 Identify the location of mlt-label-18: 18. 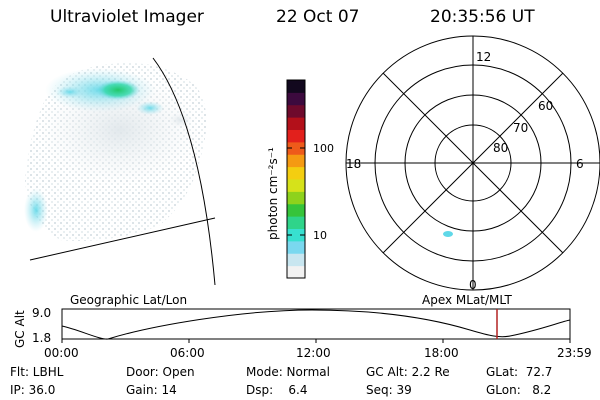
(353, 164).